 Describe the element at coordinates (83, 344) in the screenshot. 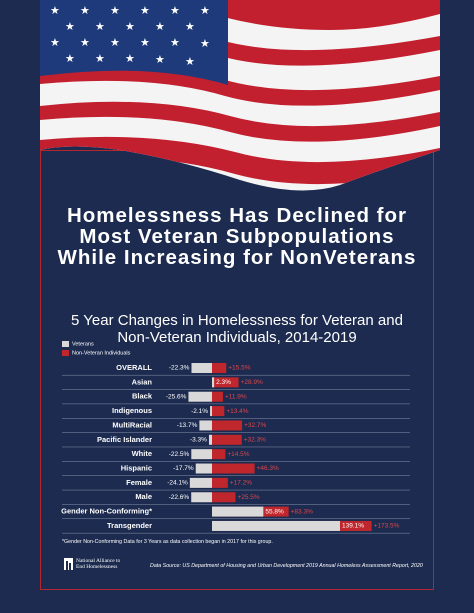

I see `legend-label: Veterans` at that location.